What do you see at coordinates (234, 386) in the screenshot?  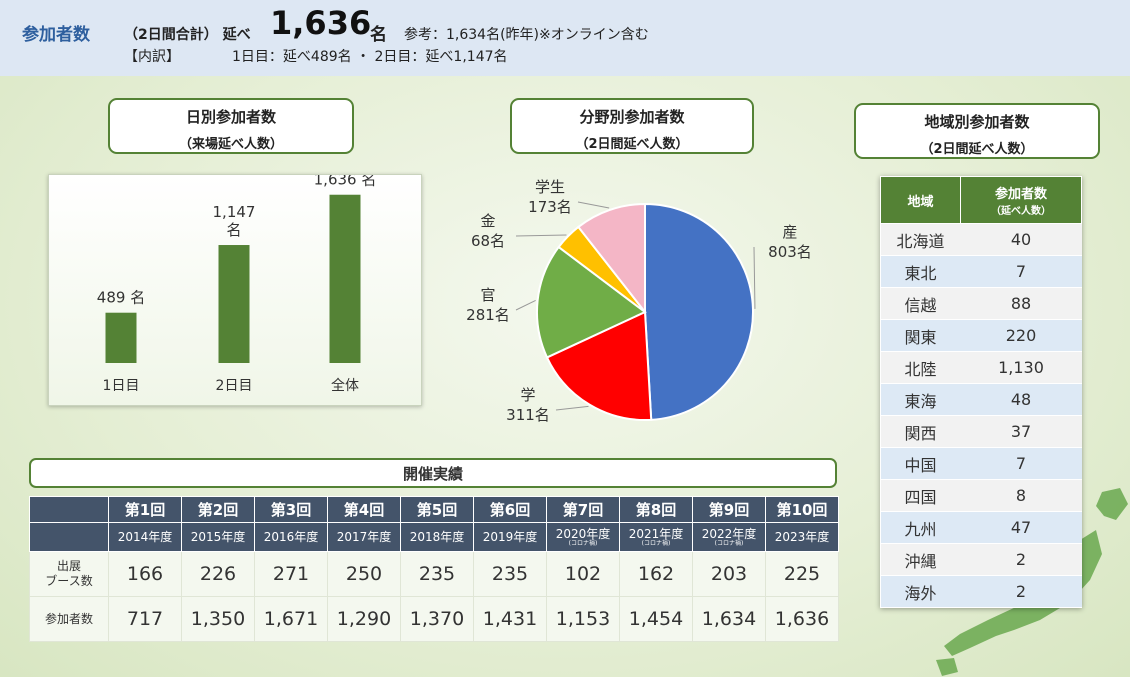 I see `daily-category-2: 2日目` at bounding box center [234, 386].